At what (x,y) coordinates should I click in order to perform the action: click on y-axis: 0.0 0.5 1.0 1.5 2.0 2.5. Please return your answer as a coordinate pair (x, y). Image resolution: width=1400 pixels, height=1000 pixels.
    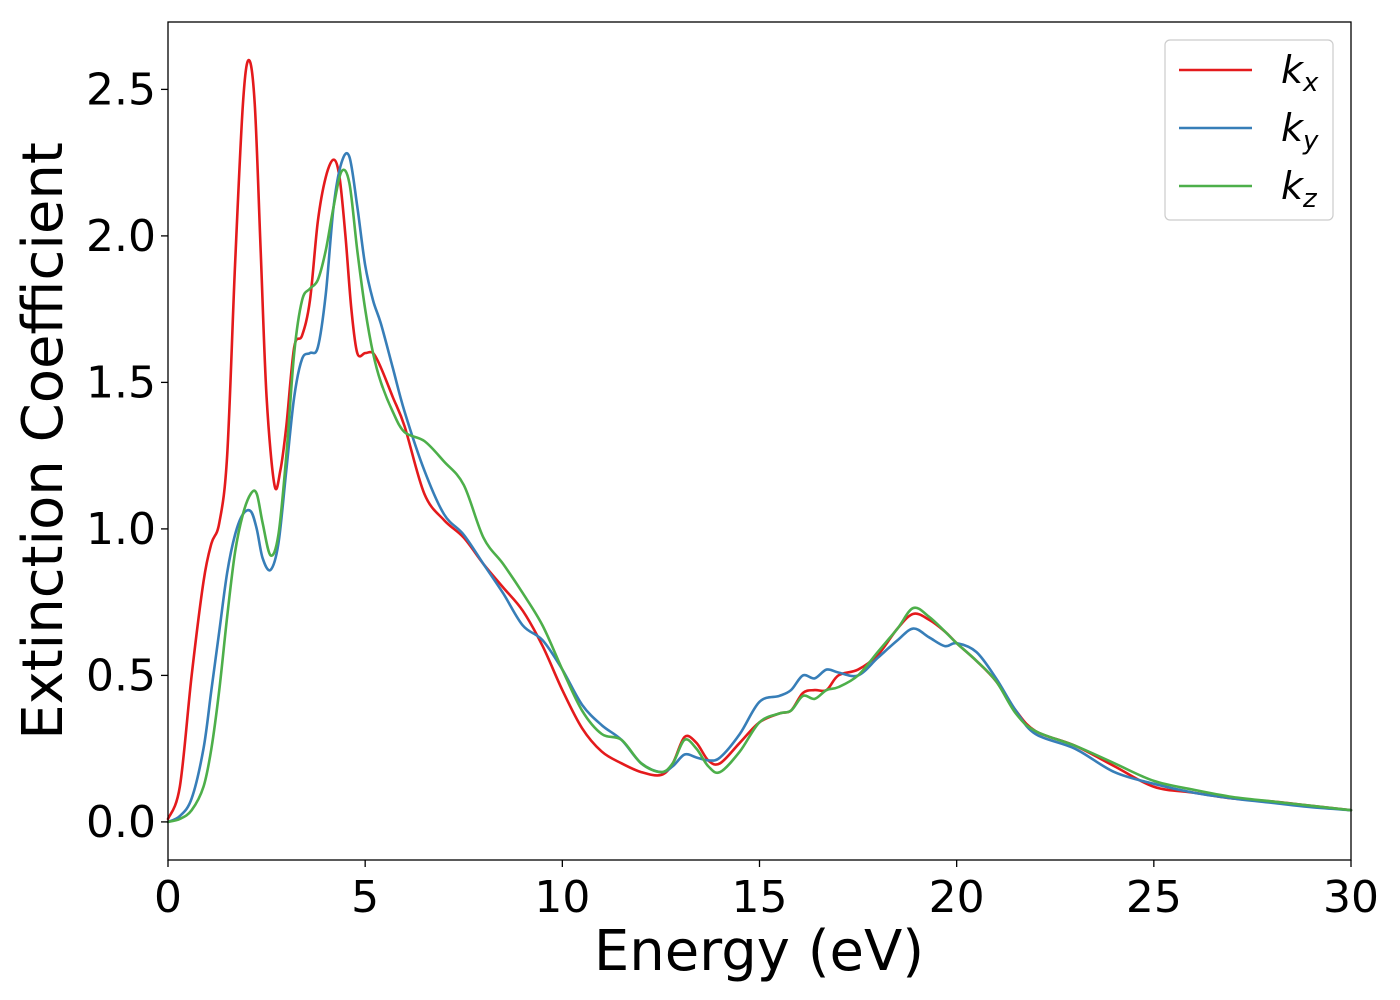
    Looking at the image, I should click on (127, 456).